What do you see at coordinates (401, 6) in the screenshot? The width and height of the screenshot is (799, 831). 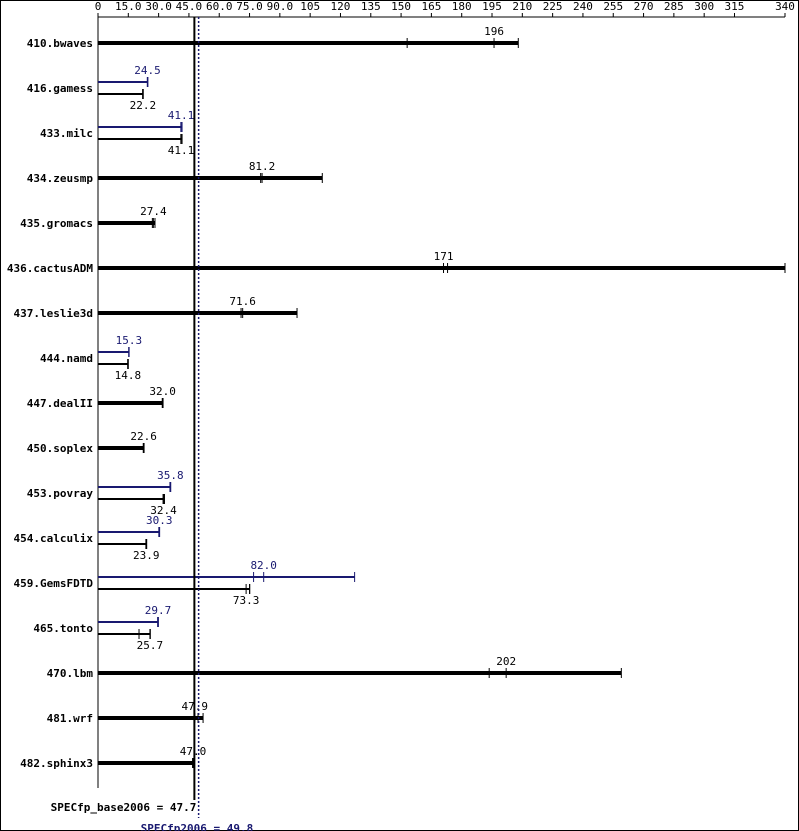 I see `x-tick-label: 150` at bounding box center [401, 6].